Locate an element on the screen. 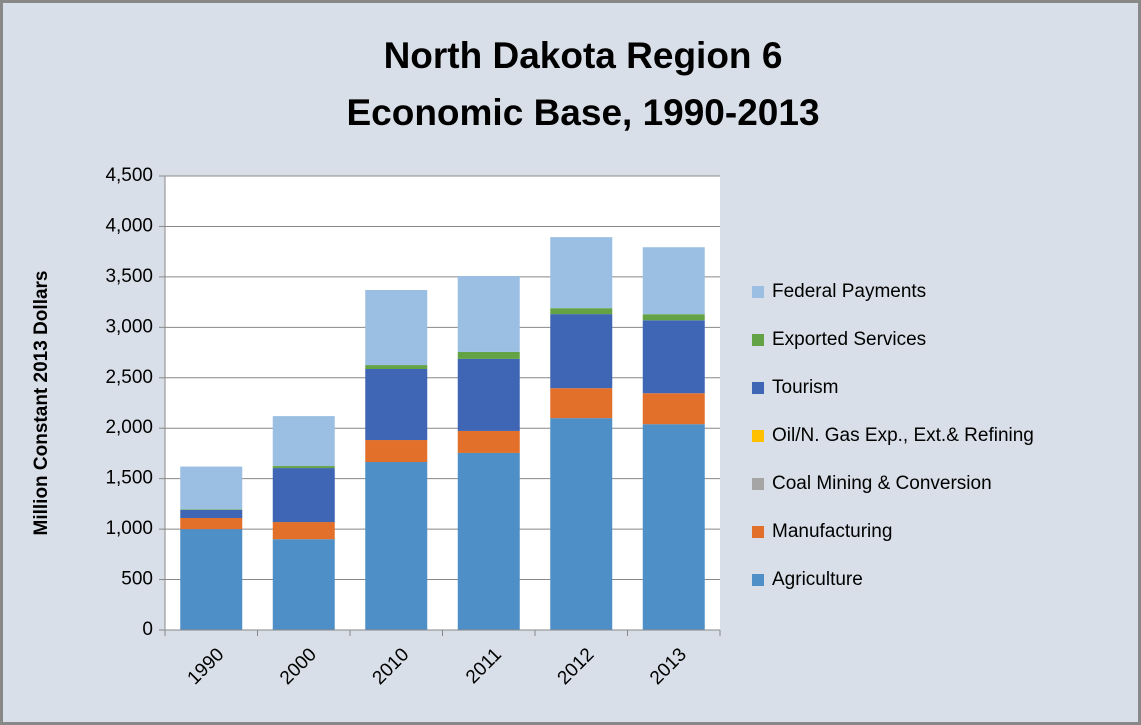 This screenshot has height=725, width=1141. y-tick-label: 2,000 is located at coordinates (129, 427).